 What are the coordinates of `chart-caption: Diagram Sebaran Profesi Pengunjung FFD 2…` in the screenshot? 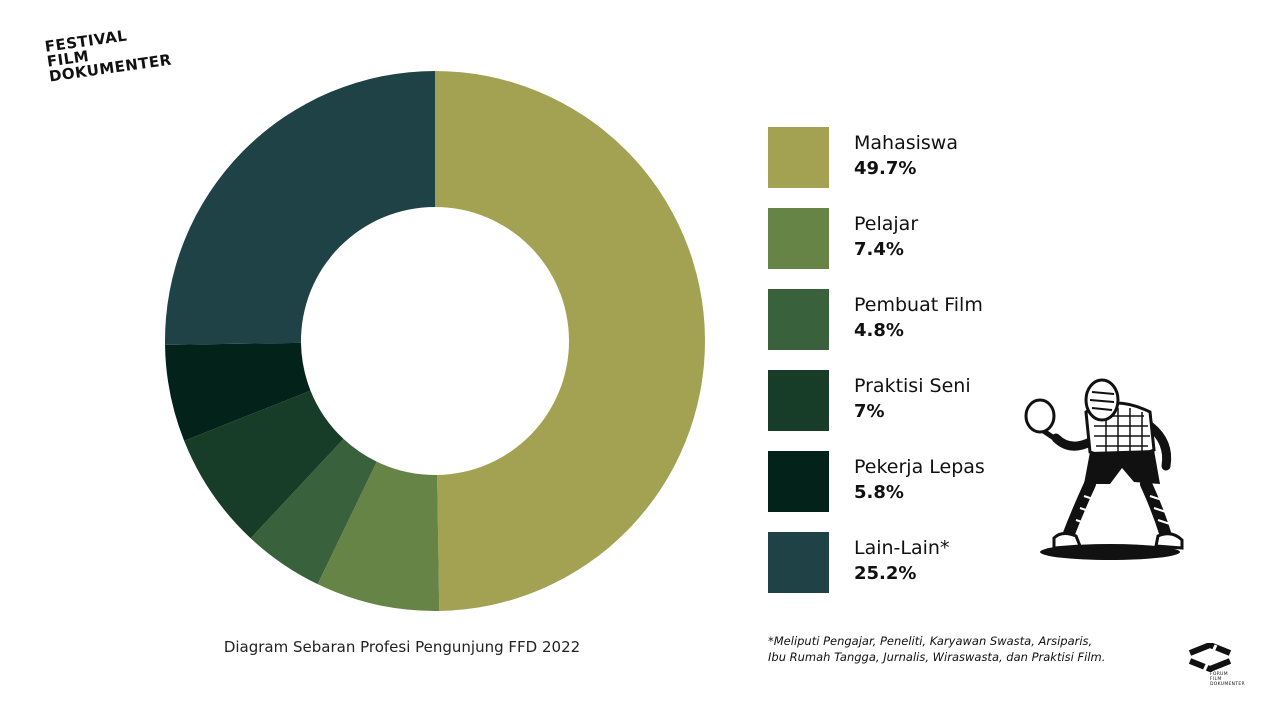 It's located at (402, 647).